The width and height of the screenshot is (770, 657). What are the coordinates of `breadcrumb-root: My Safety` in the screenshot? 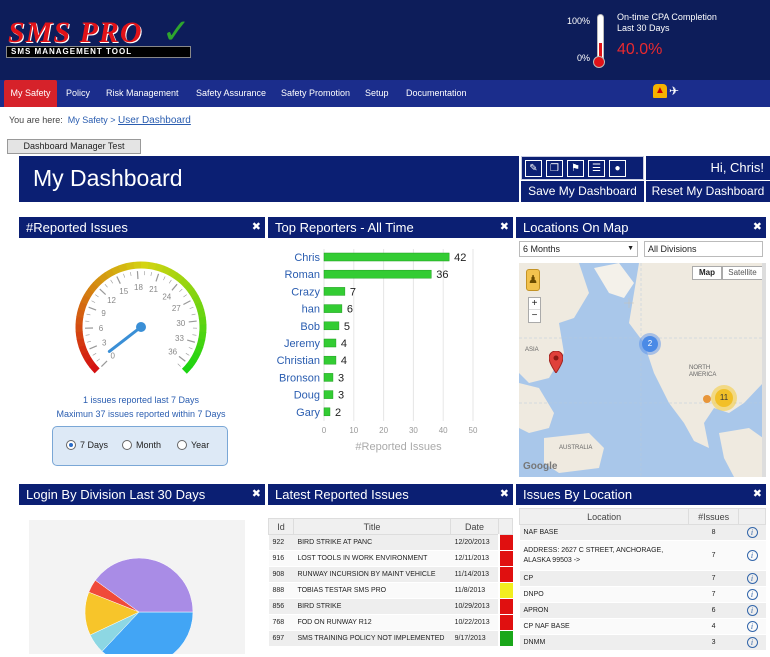 It's located at (88, 120).